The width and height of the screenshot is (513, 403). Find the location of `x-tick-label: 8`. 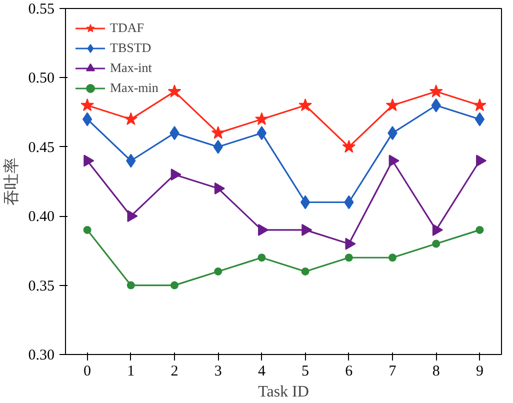

x-tick-label: 8 is located at coordinates (436, 372).